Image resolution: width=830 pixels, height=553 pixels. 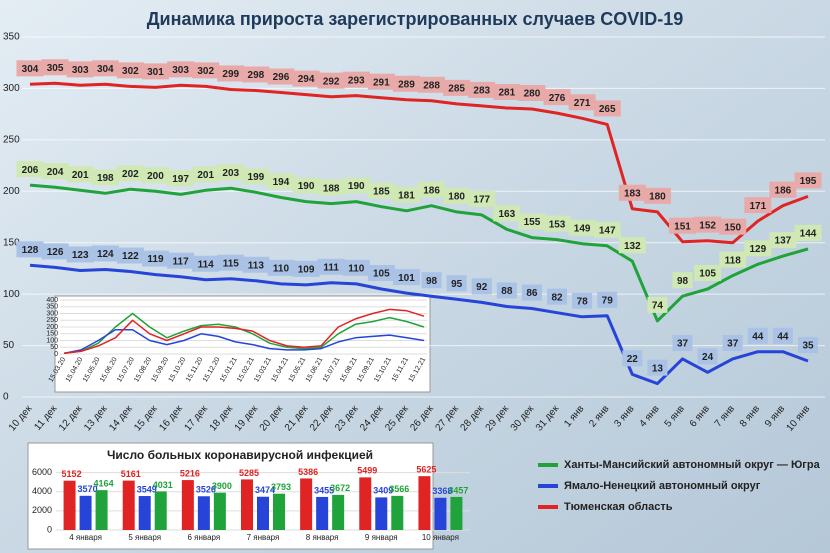 I want to click on data-label: 201, so click(x=205, y=175).